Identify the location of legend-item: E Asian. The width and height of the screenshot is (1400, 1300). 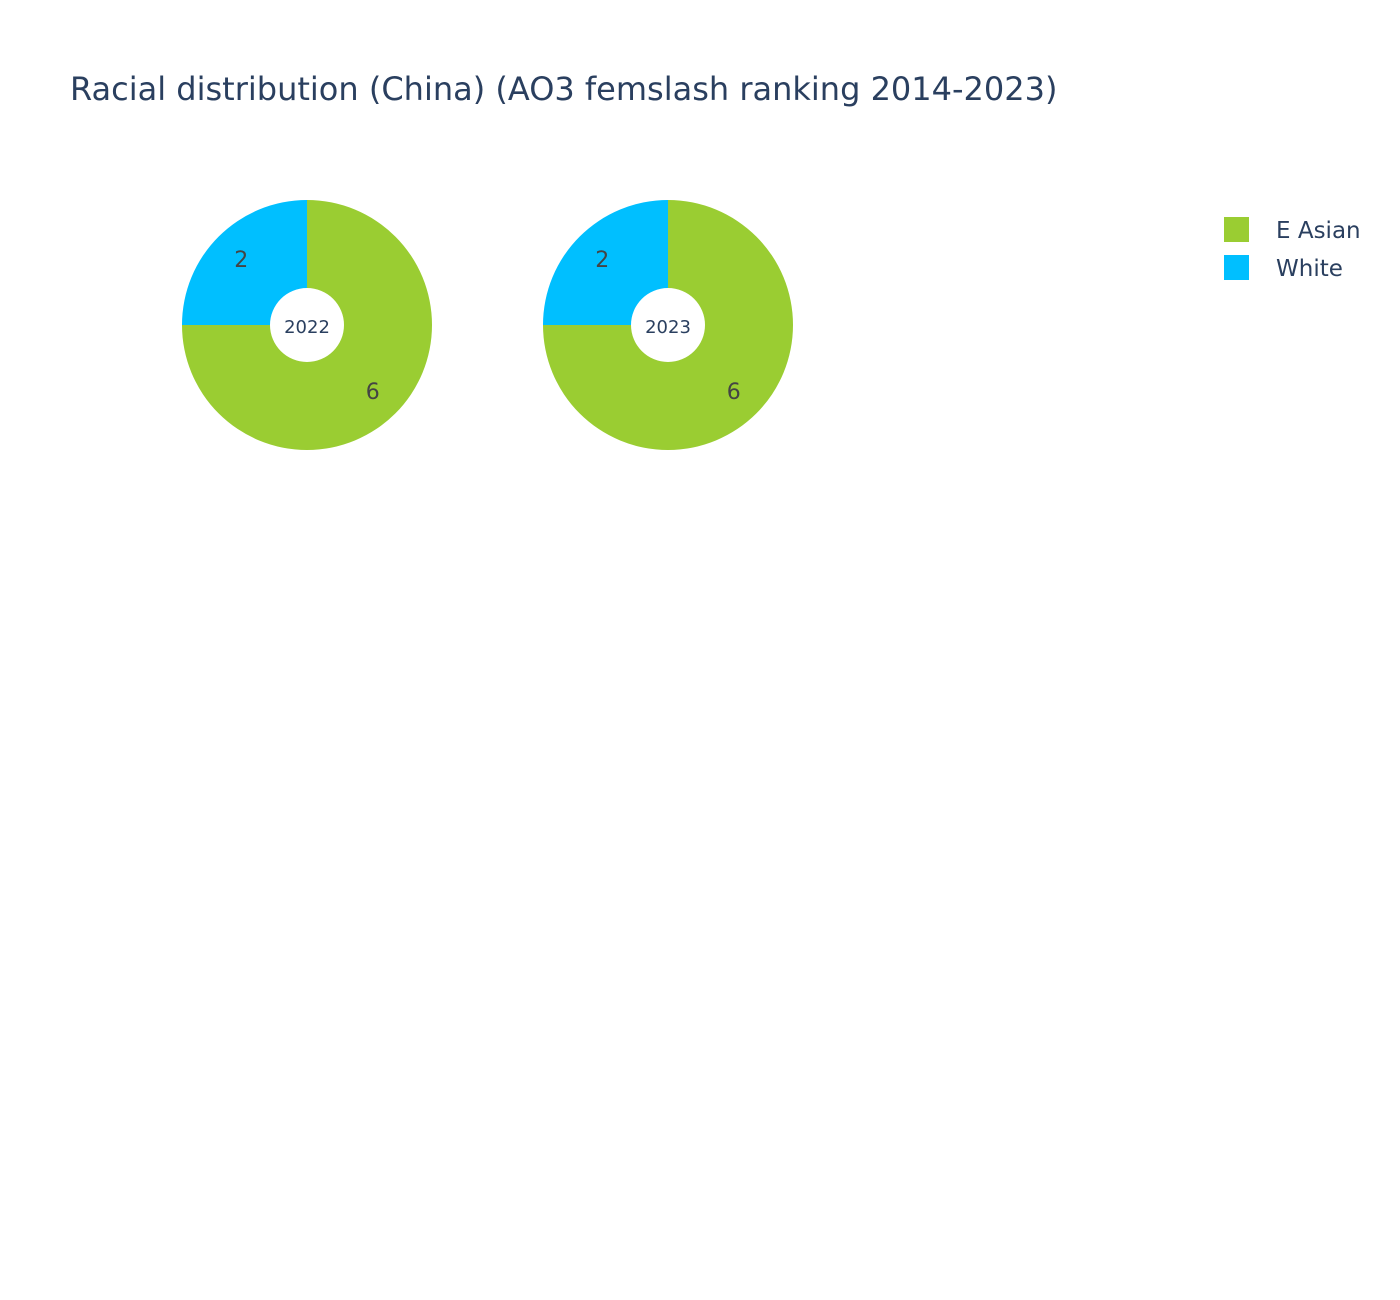
(1292, 230).